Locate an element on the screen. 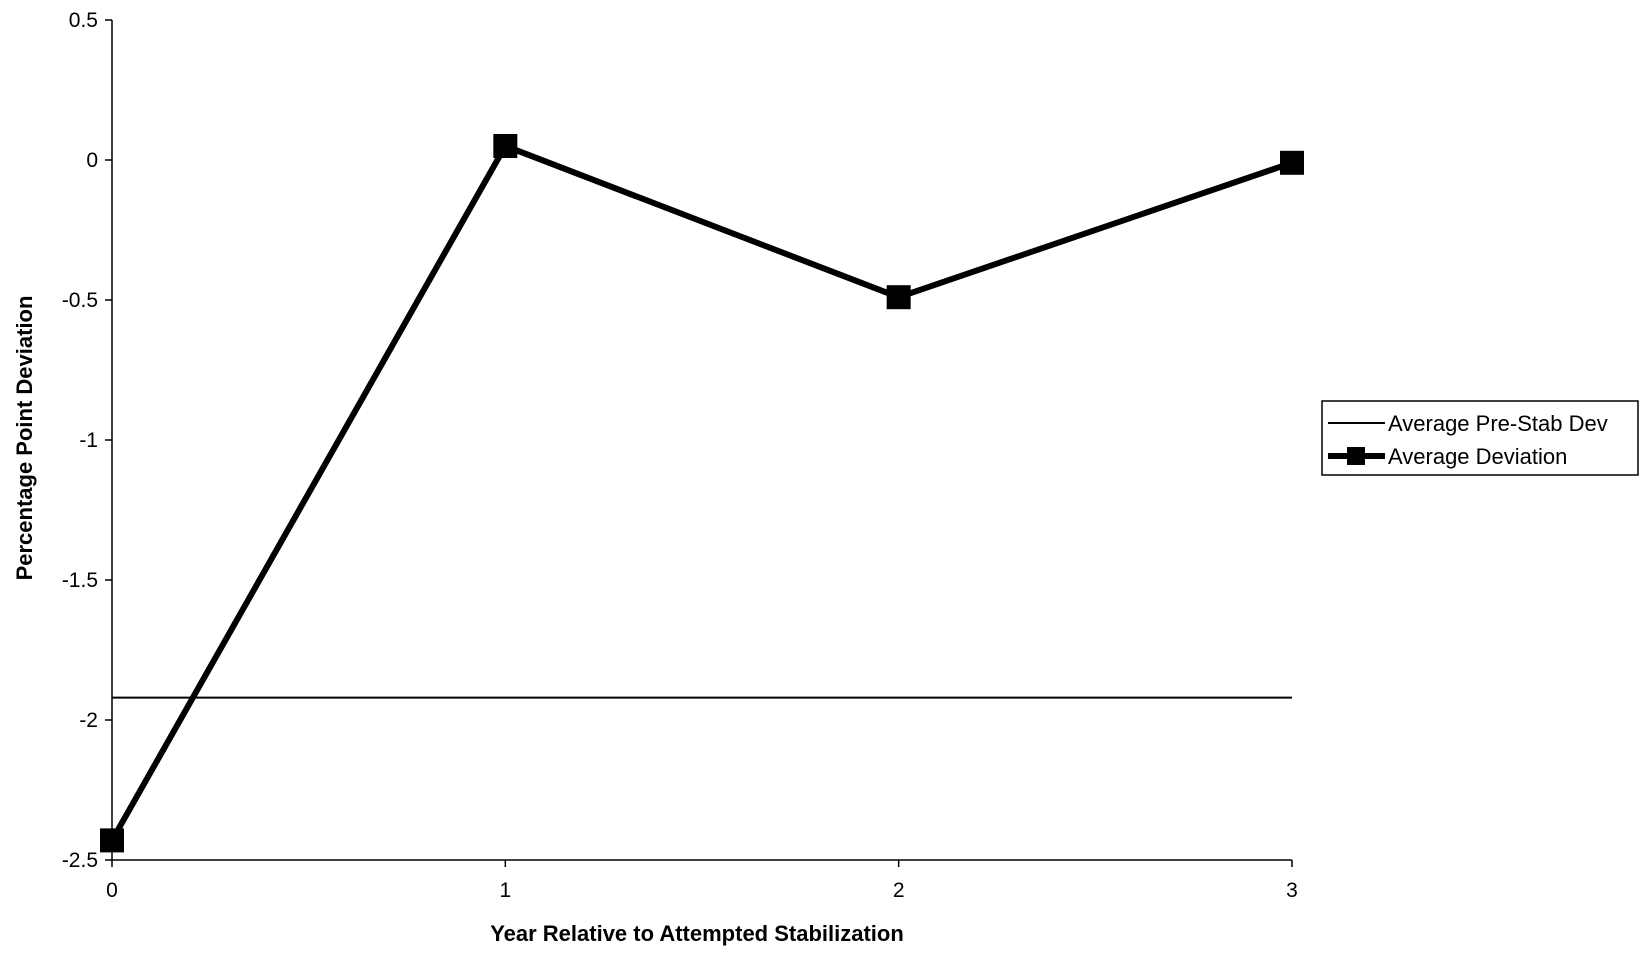  legend: Average Pre-Stab Dev Average Deviation is located at coordinates (1480, 438).